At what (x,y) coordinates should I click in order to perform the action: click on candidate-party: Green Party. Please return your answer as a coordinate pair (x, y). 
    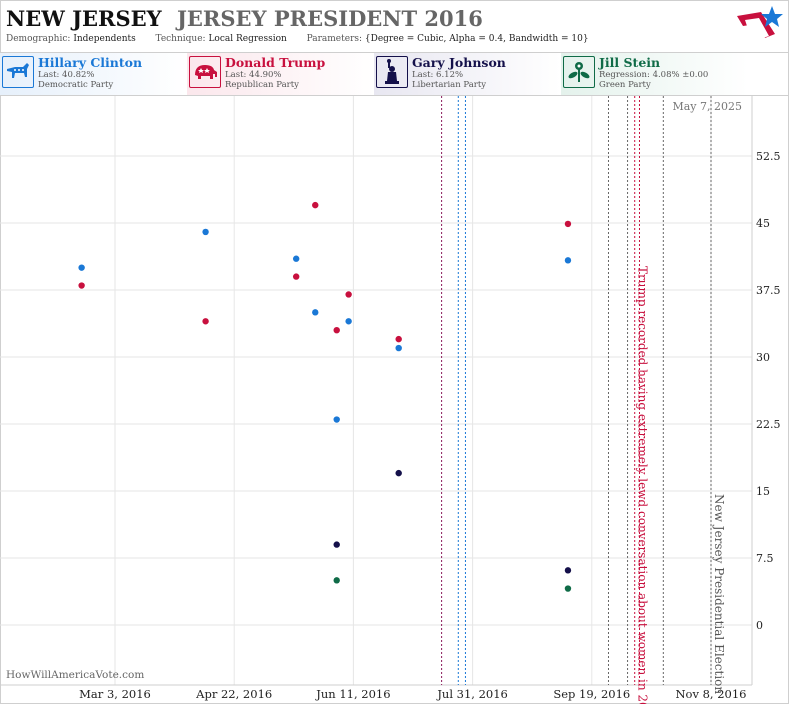
    Looking at the image, I should click on (625, 85).